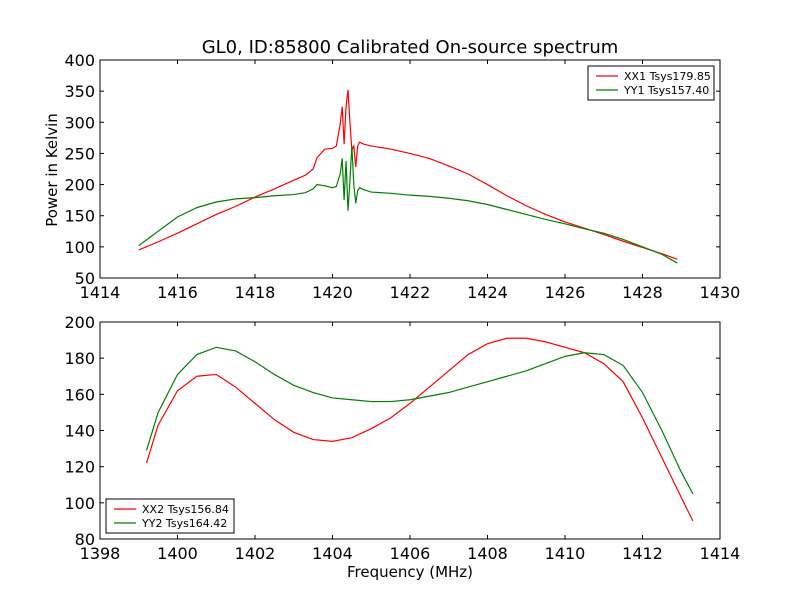 The width and height of the screenshot is (800, 600). I want to click on y-tick-label: 160, so click(79, 394).